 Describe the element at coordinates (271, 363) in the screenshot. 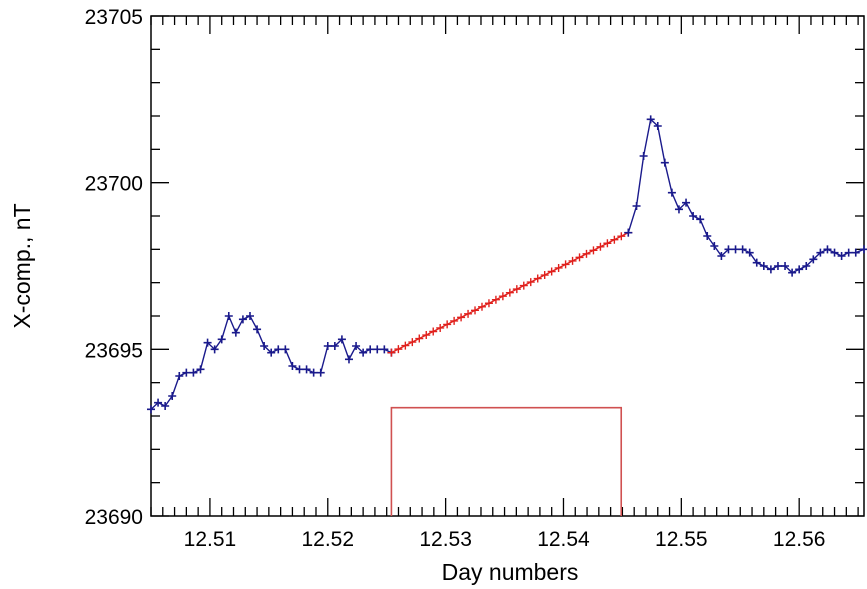

I see `observed-before-series` at that location.